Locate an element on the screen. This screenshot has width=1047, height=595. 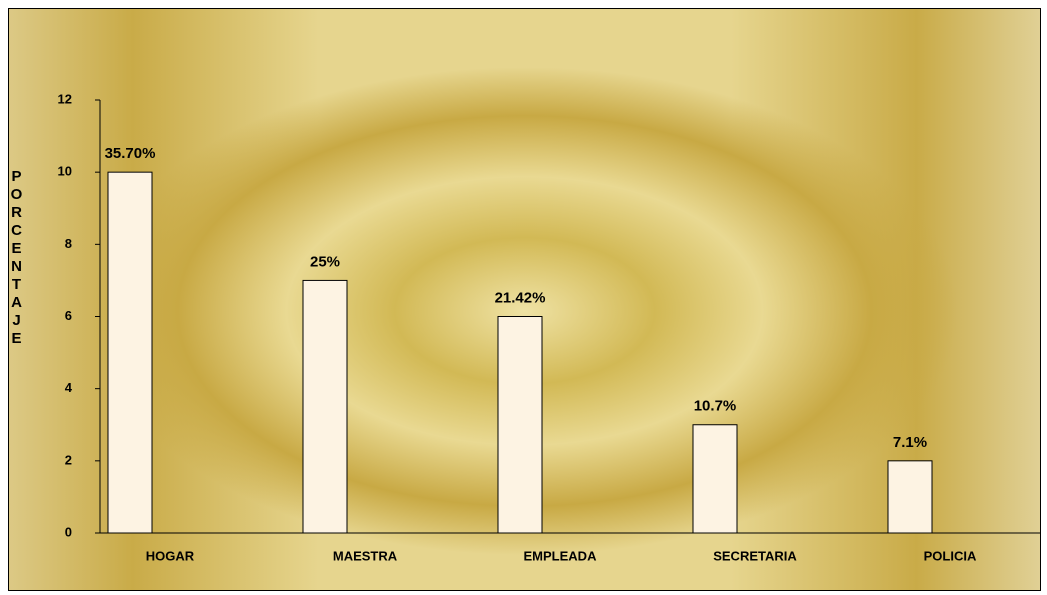
y-tick-label: 10 is located at coordinates (65, 171).